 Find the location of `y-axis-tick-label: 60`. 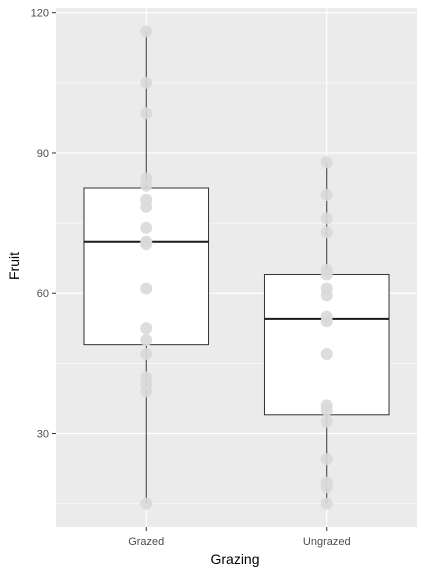

y-axis-tick-label: 60 is located at coordinates (43, 294).